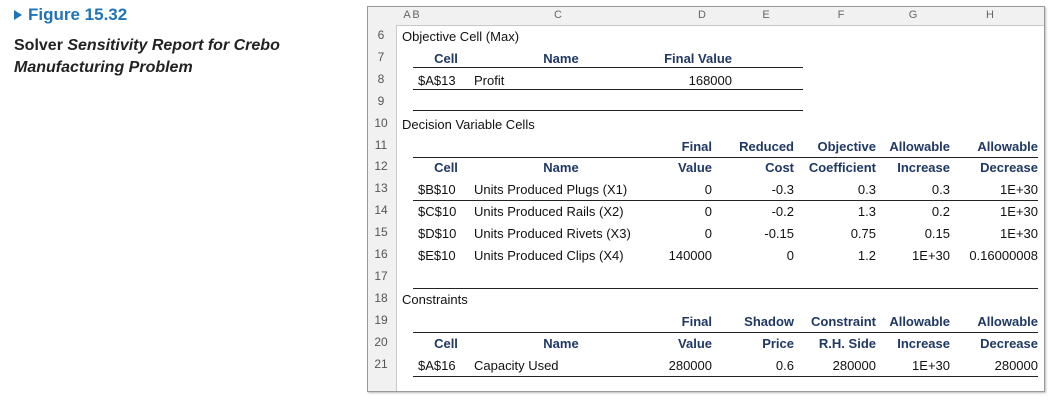  Describe the element at coordinates (866, 190) in the screenshot. I see `col-f-value: 0.3` at that location.